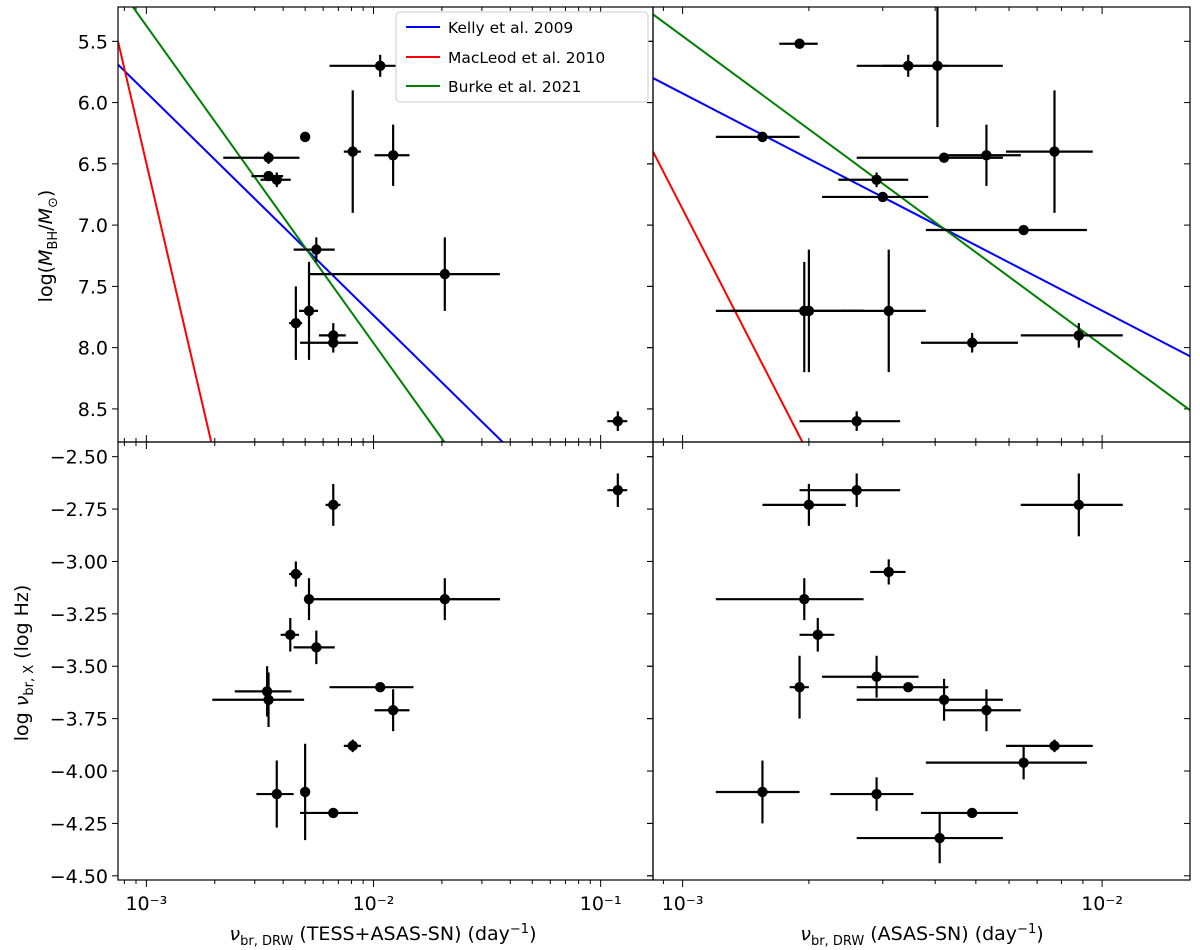  I want to click on x-tick-label: 10⁻¹, so click(601, 904).